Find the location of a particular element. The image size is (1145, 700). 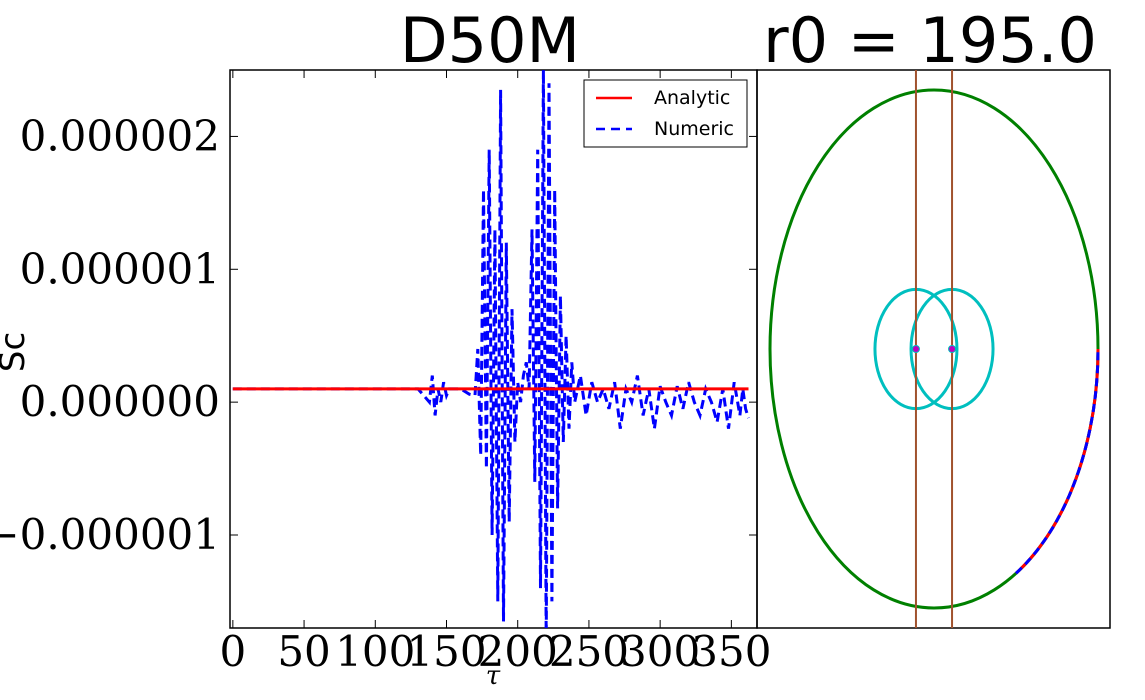

legend: Analytic Numeric is located at coordinates (665, 113).